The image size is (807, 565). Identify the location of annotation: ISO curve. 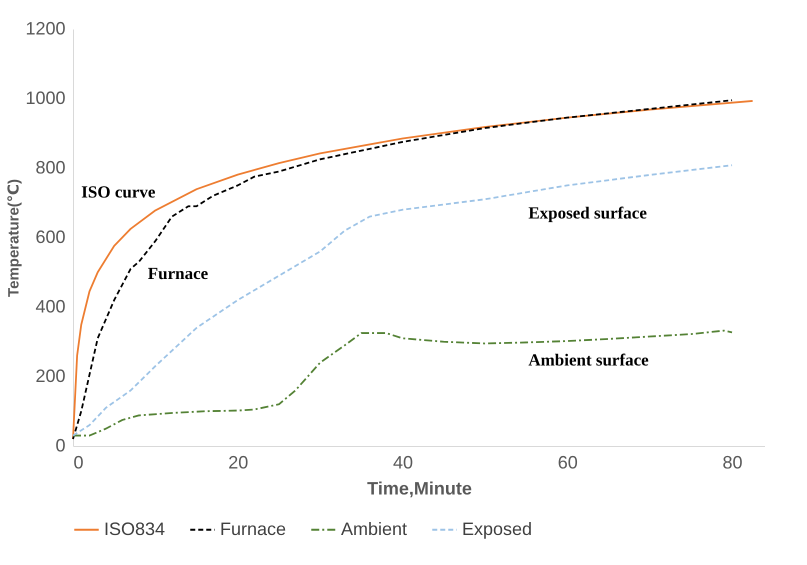
(118, 192).